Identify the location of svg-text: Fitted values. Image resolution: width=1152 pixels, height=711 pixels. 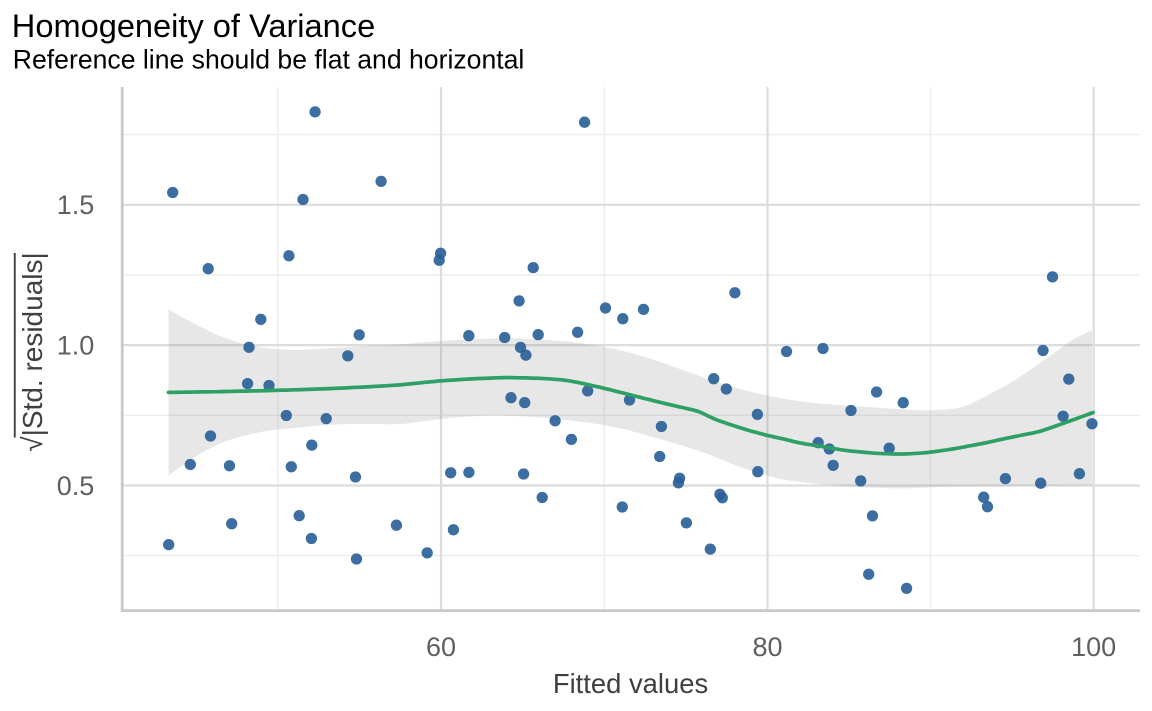
(630, 683).